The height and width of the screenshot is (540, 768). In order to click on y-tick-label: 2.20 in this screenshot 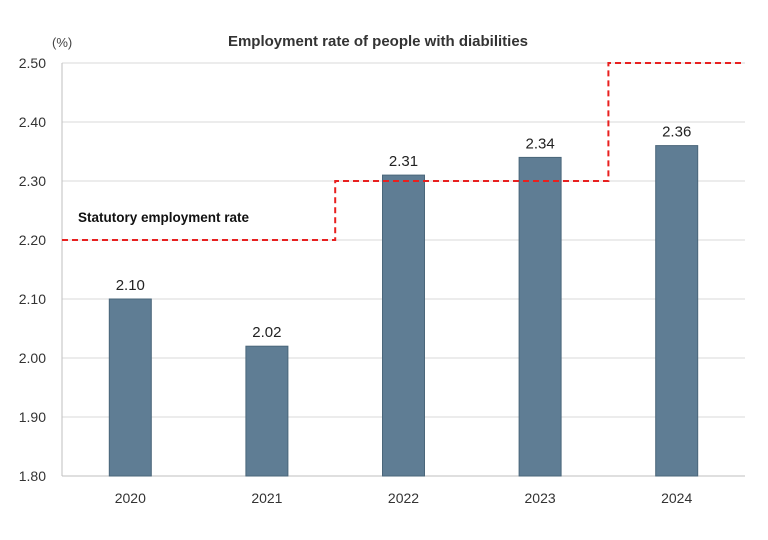, I will do `click(32, 240)`.